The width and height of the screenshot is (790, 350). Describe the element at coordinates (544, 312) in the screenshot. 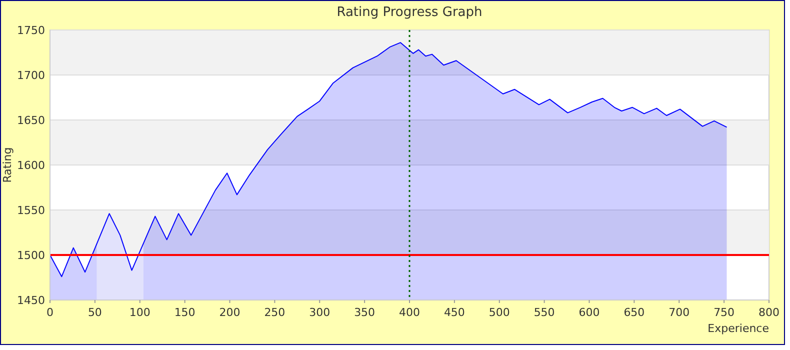

I see `x-tick-label: 550` at that location.